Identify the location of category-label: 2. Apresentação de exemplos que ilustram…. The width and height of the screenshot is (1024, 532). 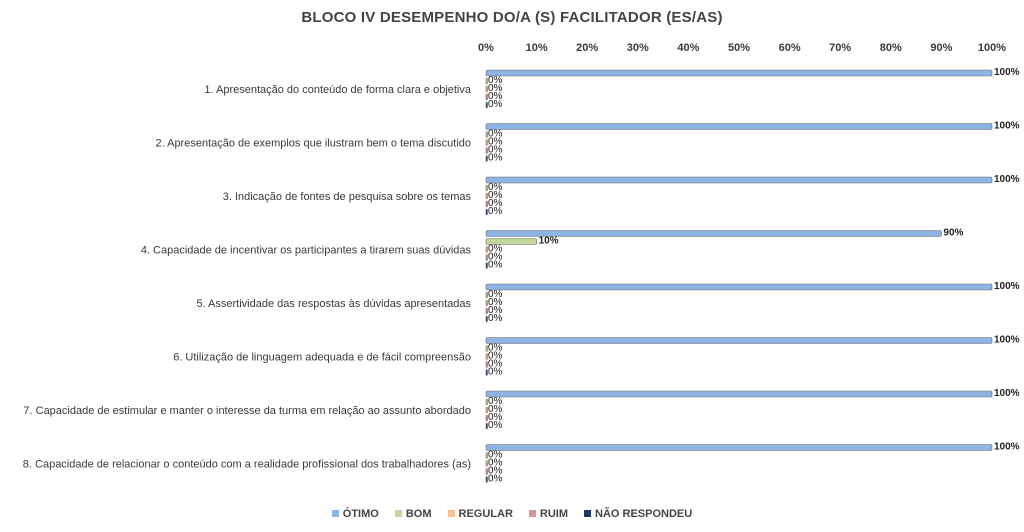
(313, 144).